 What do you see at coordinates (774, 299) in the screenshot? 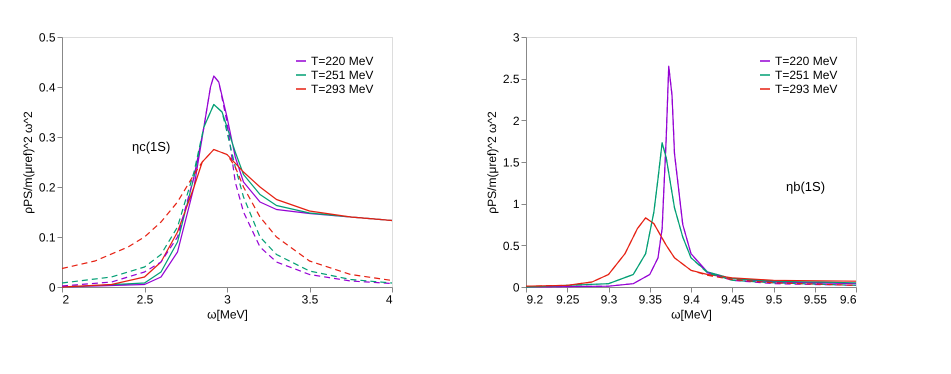
I see `x-tick-label: 9.5` at bounding box center [774, 299].